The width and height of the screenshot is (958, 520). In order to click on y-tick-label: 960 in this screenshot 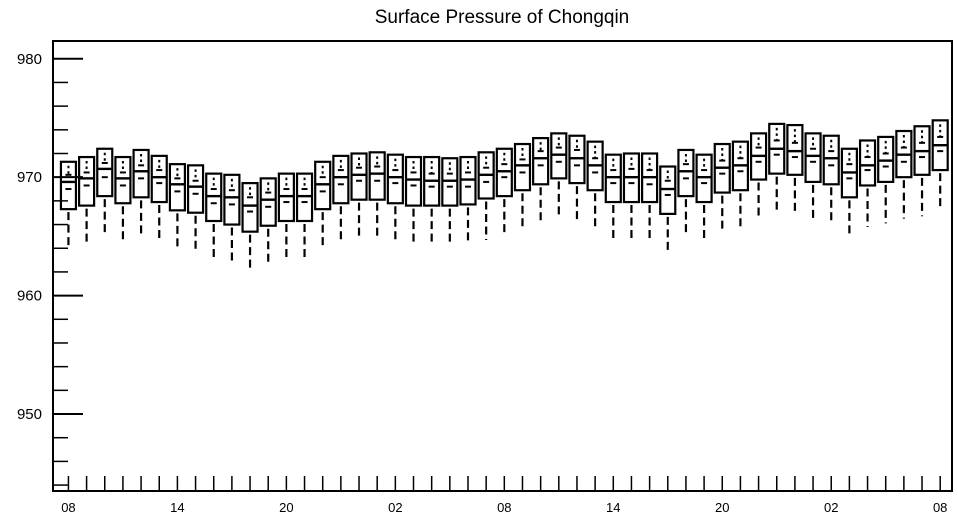, I will do `click(29, 296)`.